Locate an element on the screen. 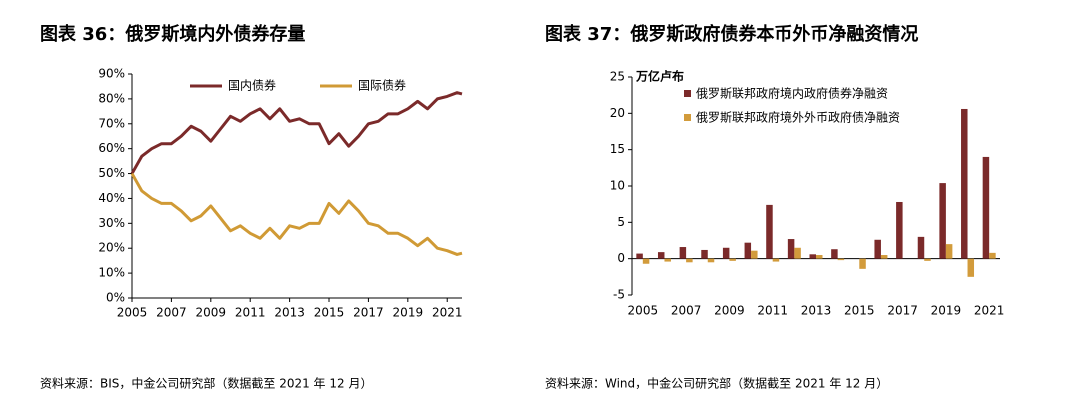  source-note: 资料来源：Wind，中金公司研究部（数据截至 2021 年 12 月） is located at coordinates (716, 383).